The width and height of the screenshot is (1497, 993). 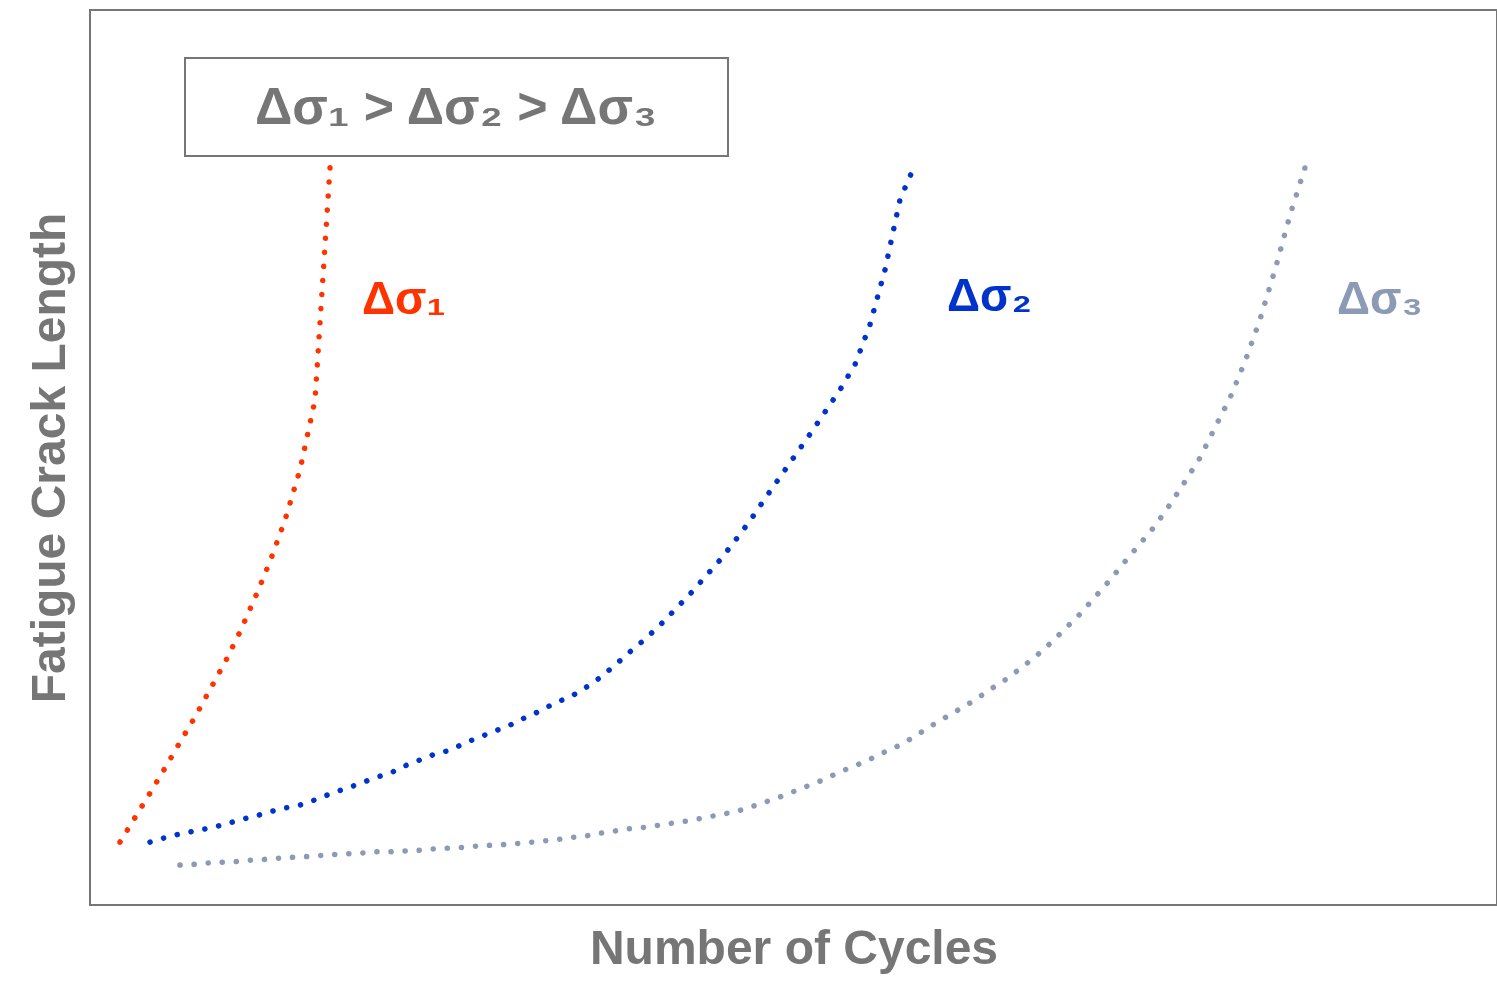 What do you see at coordinates (456, 106) in the screenshot?
I see `text: Δσ₁ > Δσ₂ > Δσ₃` at bounding box center [456, 106].